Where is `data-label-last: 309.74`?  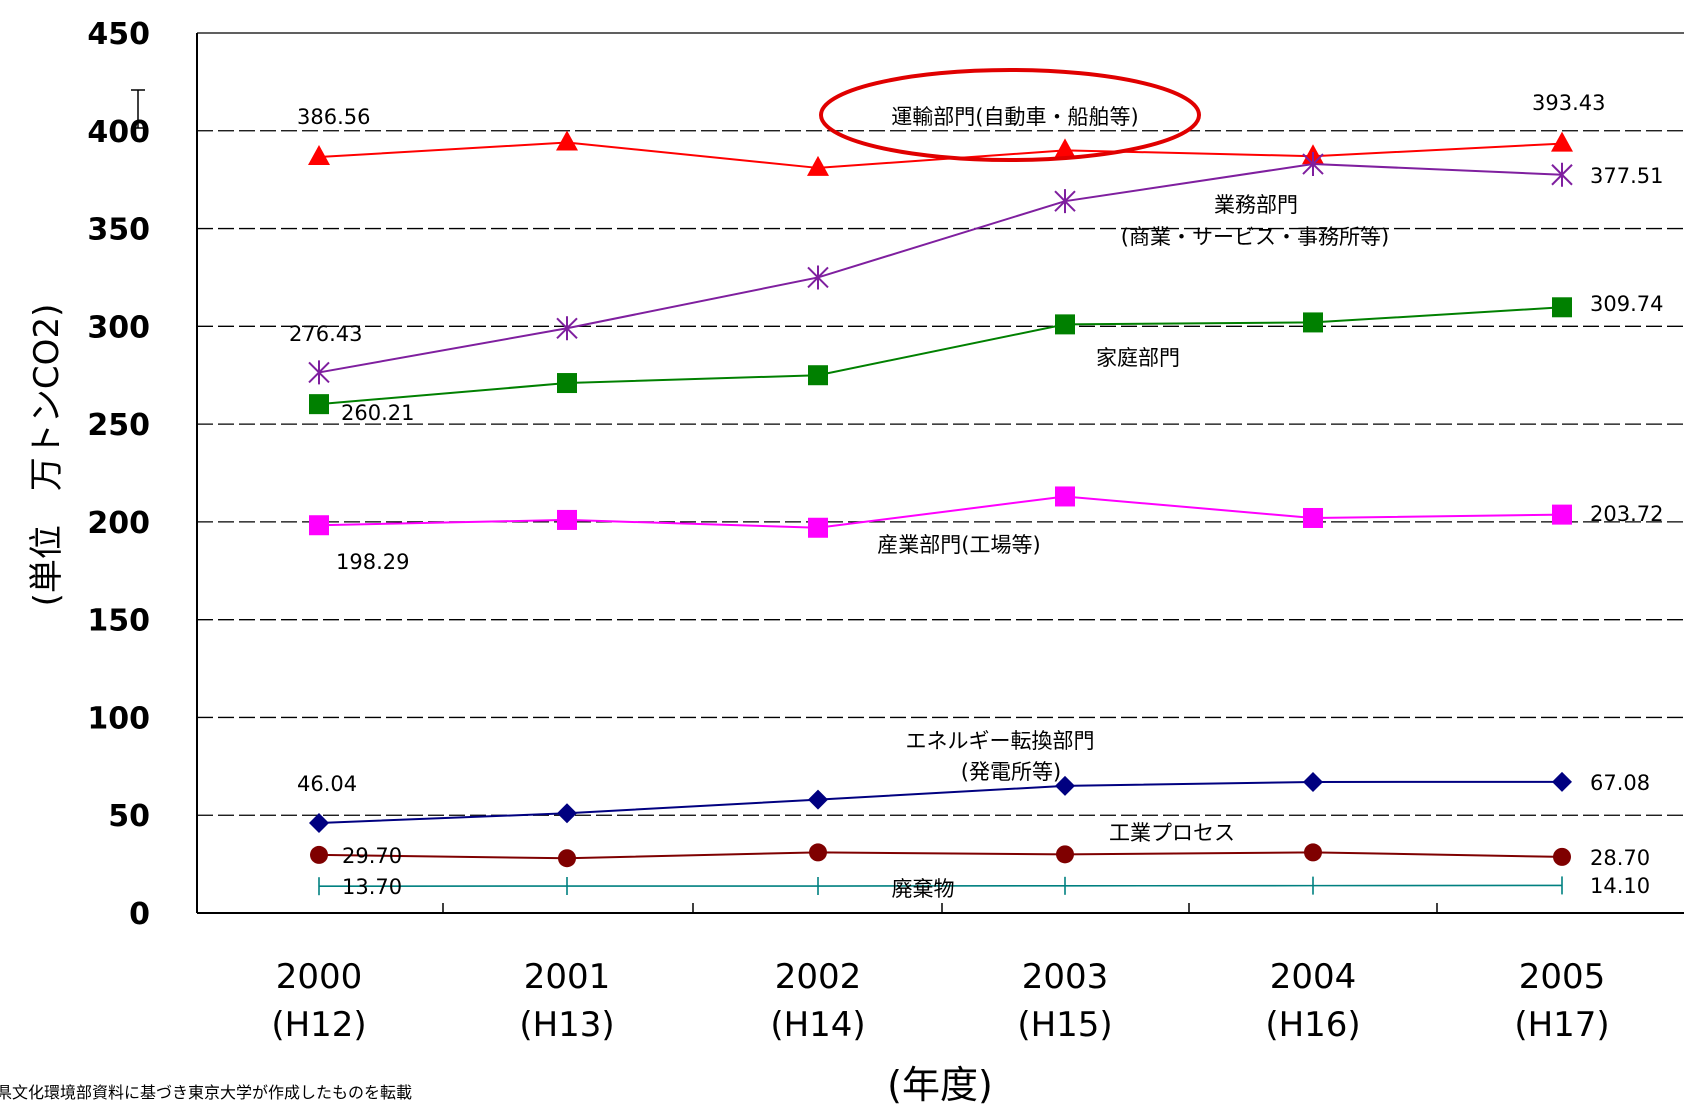
data-label-last: 309.74 is located at coordinates (1626, 304).